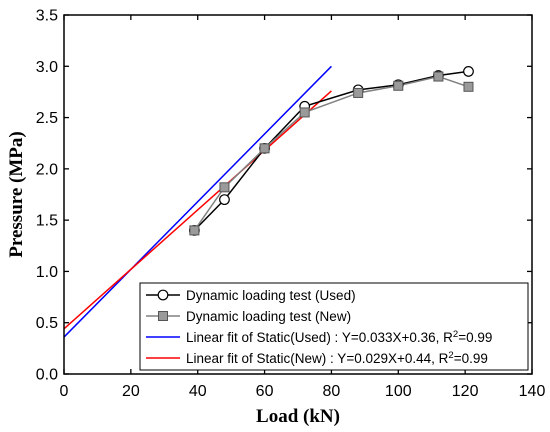 The width and height of the screenshot is (550, 432). I want to click on x-tick-label: 80, so click(332, 391).